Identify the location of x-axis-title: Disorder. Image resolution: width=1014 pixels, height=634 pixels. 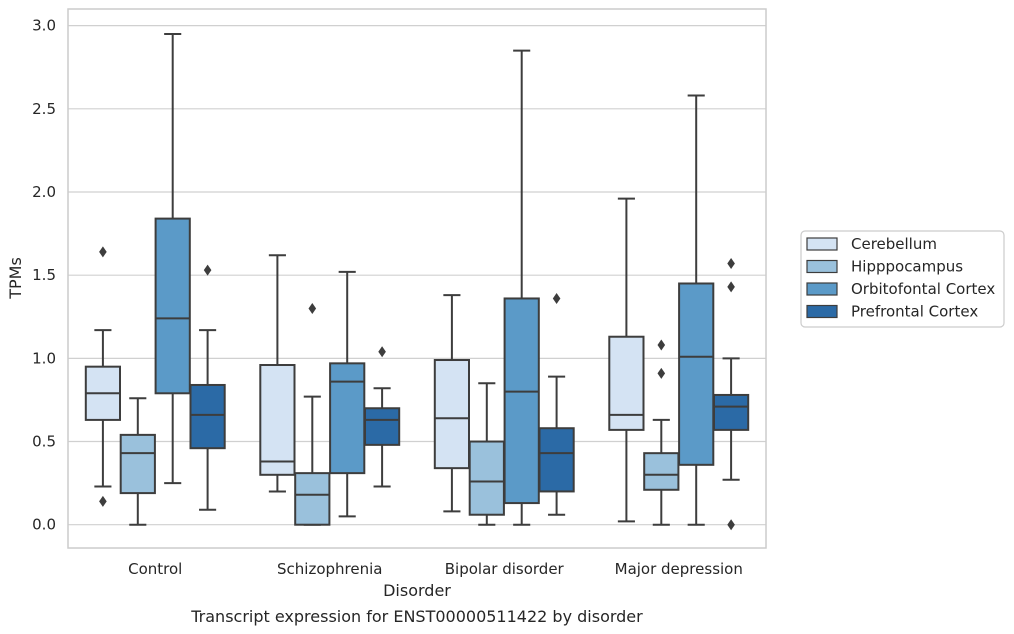
(417, 590).